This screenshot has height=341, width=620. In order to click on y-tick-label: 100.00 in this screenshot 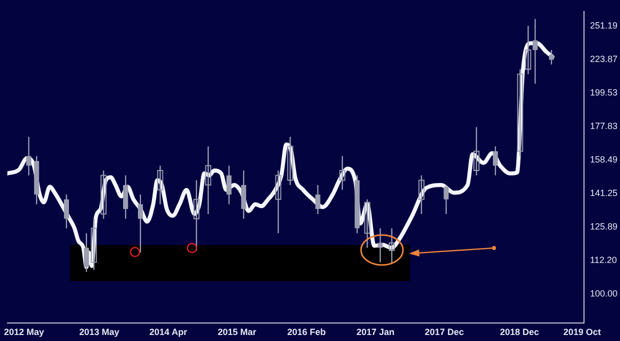, I will do `click(604, 293)`.